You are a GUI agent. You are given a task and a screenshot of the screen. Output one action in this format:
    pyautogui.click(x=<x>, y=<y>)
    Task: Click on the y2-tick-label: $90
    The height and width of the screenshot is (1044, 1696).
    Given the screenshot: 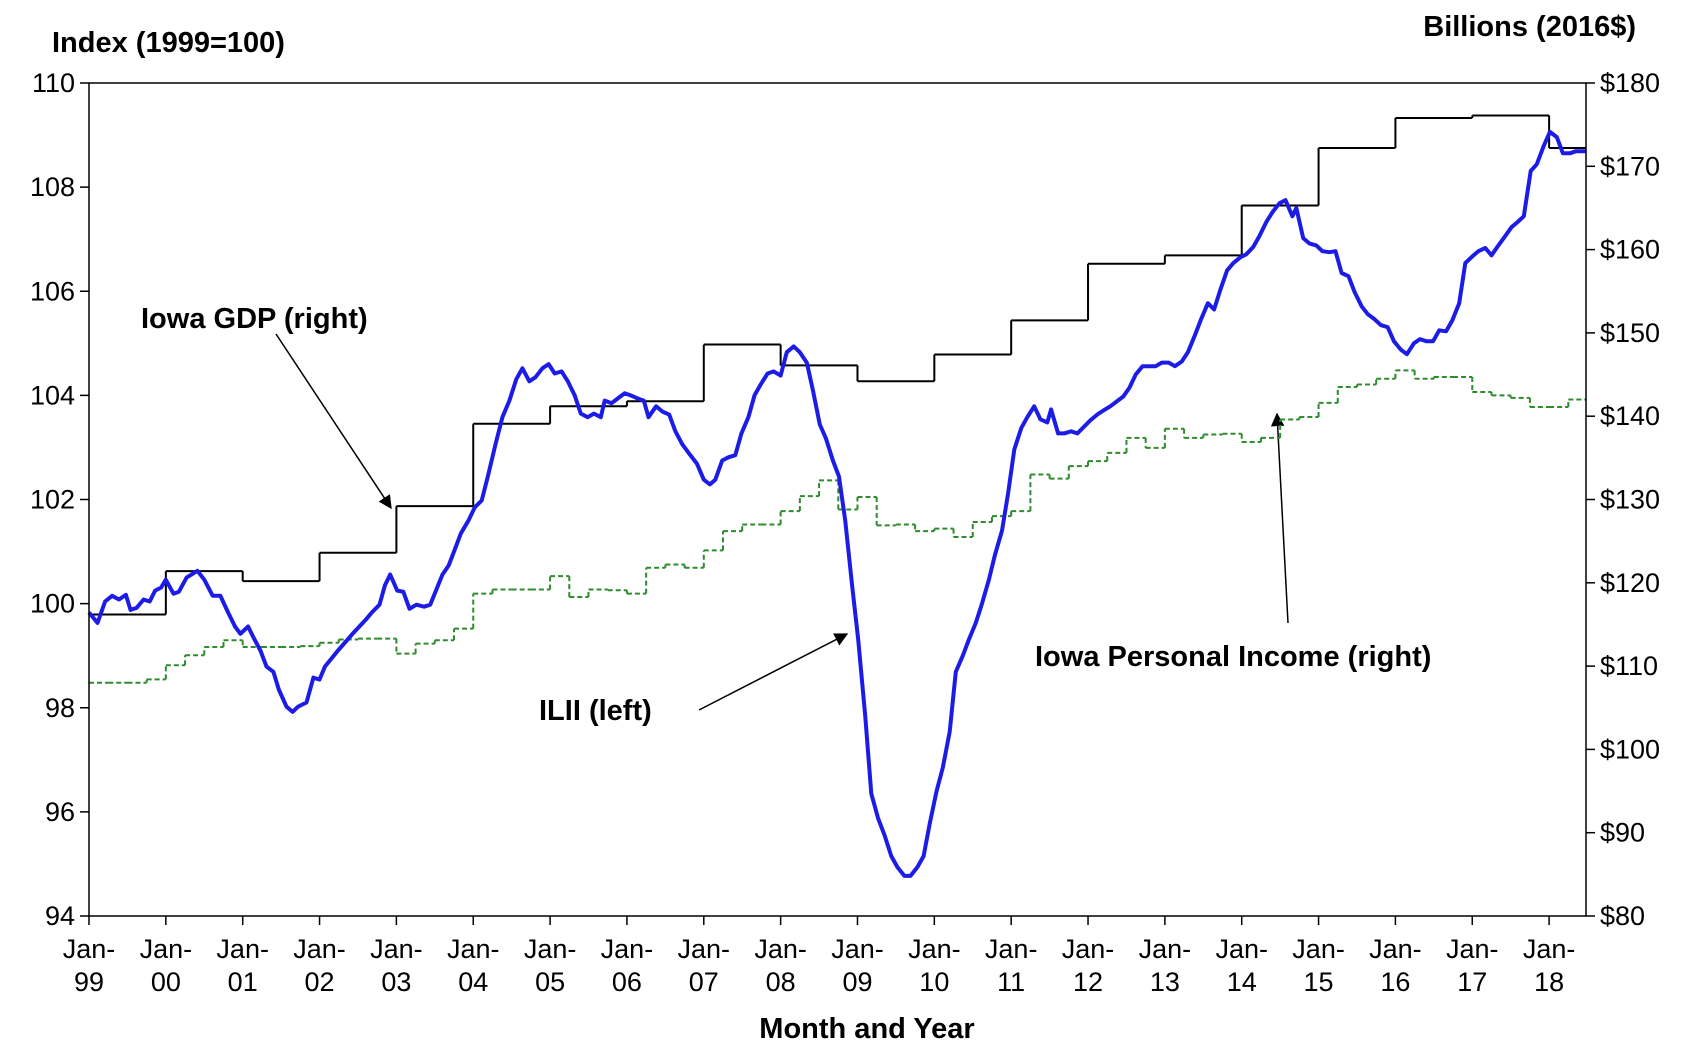 What is the action you would take?
    pyautogui.click(x=1622, y=833)
    